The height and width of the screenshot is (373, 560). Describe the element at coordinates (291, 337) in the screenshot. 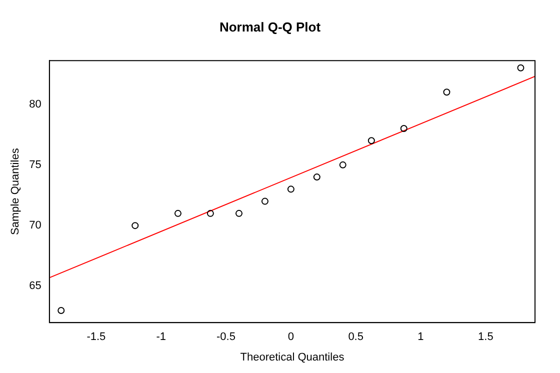

I see `x-tick-label: 0` at that location.